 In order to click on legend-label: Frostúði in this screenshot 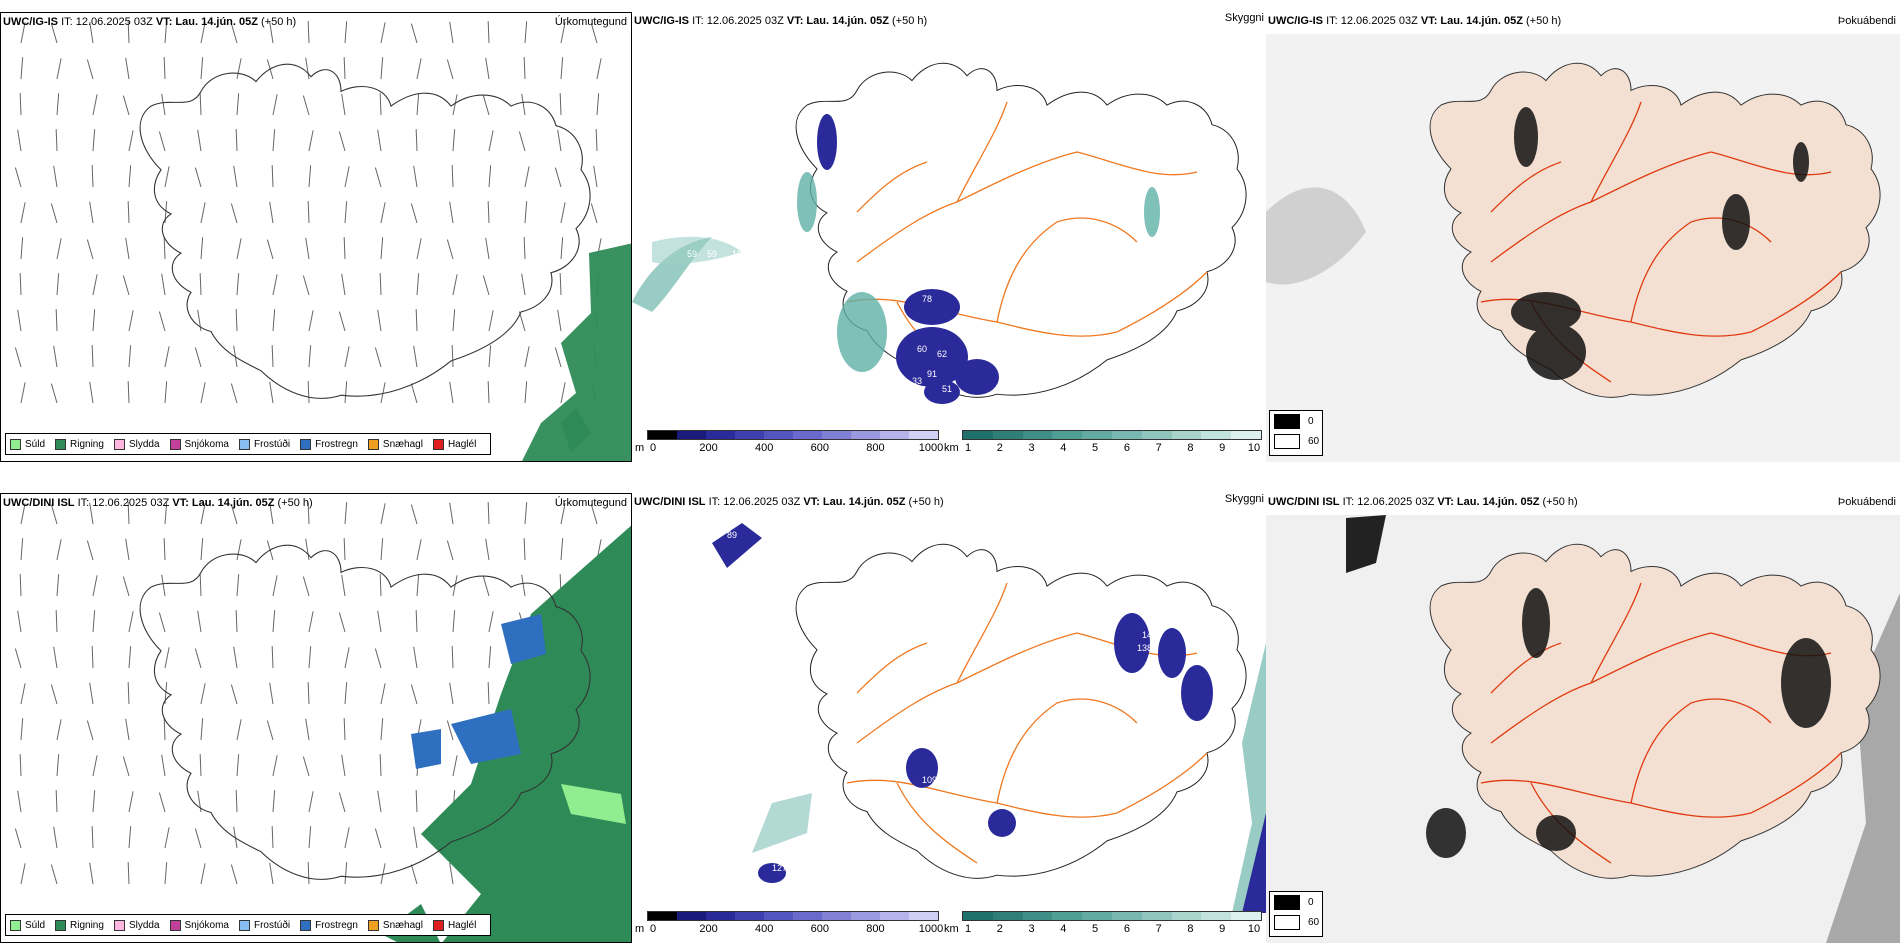, I will do `click(272, 444)`.